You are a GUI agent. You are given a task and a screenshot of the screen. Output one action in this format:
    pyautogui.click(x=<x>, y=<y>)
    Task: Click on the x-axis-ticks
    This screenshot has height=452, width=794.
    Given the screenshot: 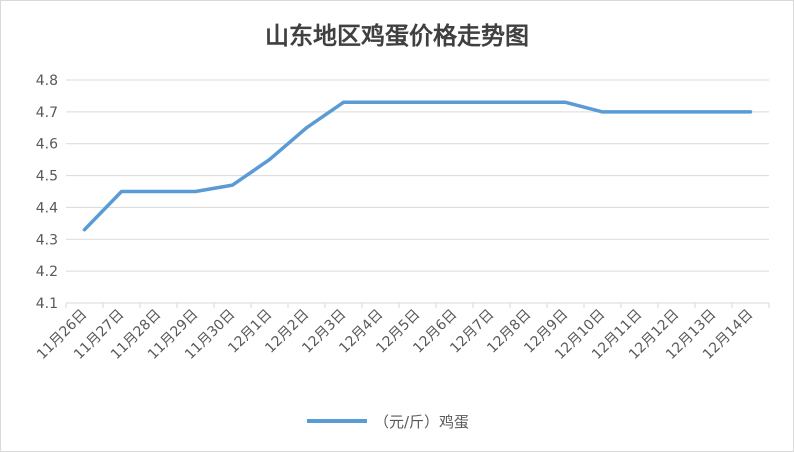 What is the action you would take?
    pyautogui.click(x=417, y=305)
    